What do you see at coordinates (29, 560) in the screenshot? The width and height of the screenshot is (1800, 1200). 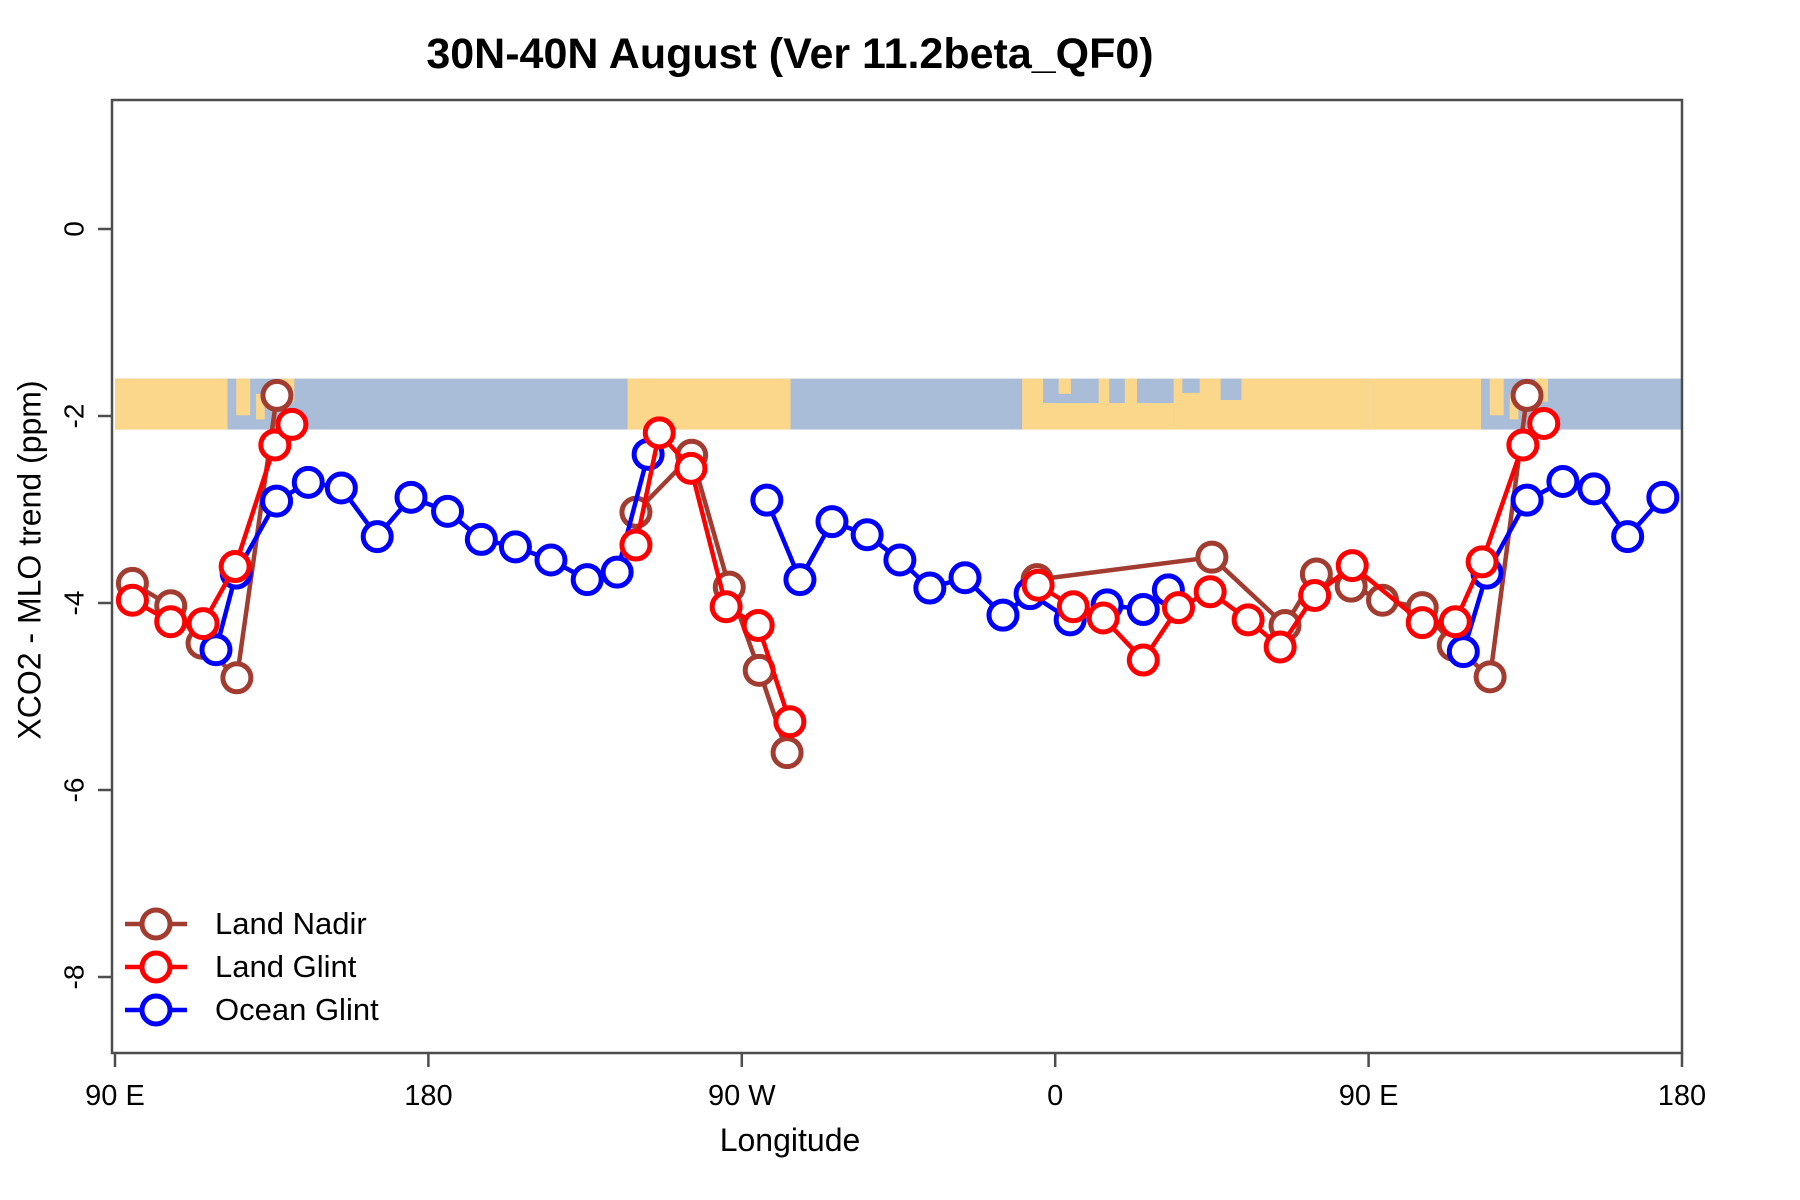 I see `y-axis-label: XCO2 - MLO trend (ppm)` at bounding box center [29, 560].